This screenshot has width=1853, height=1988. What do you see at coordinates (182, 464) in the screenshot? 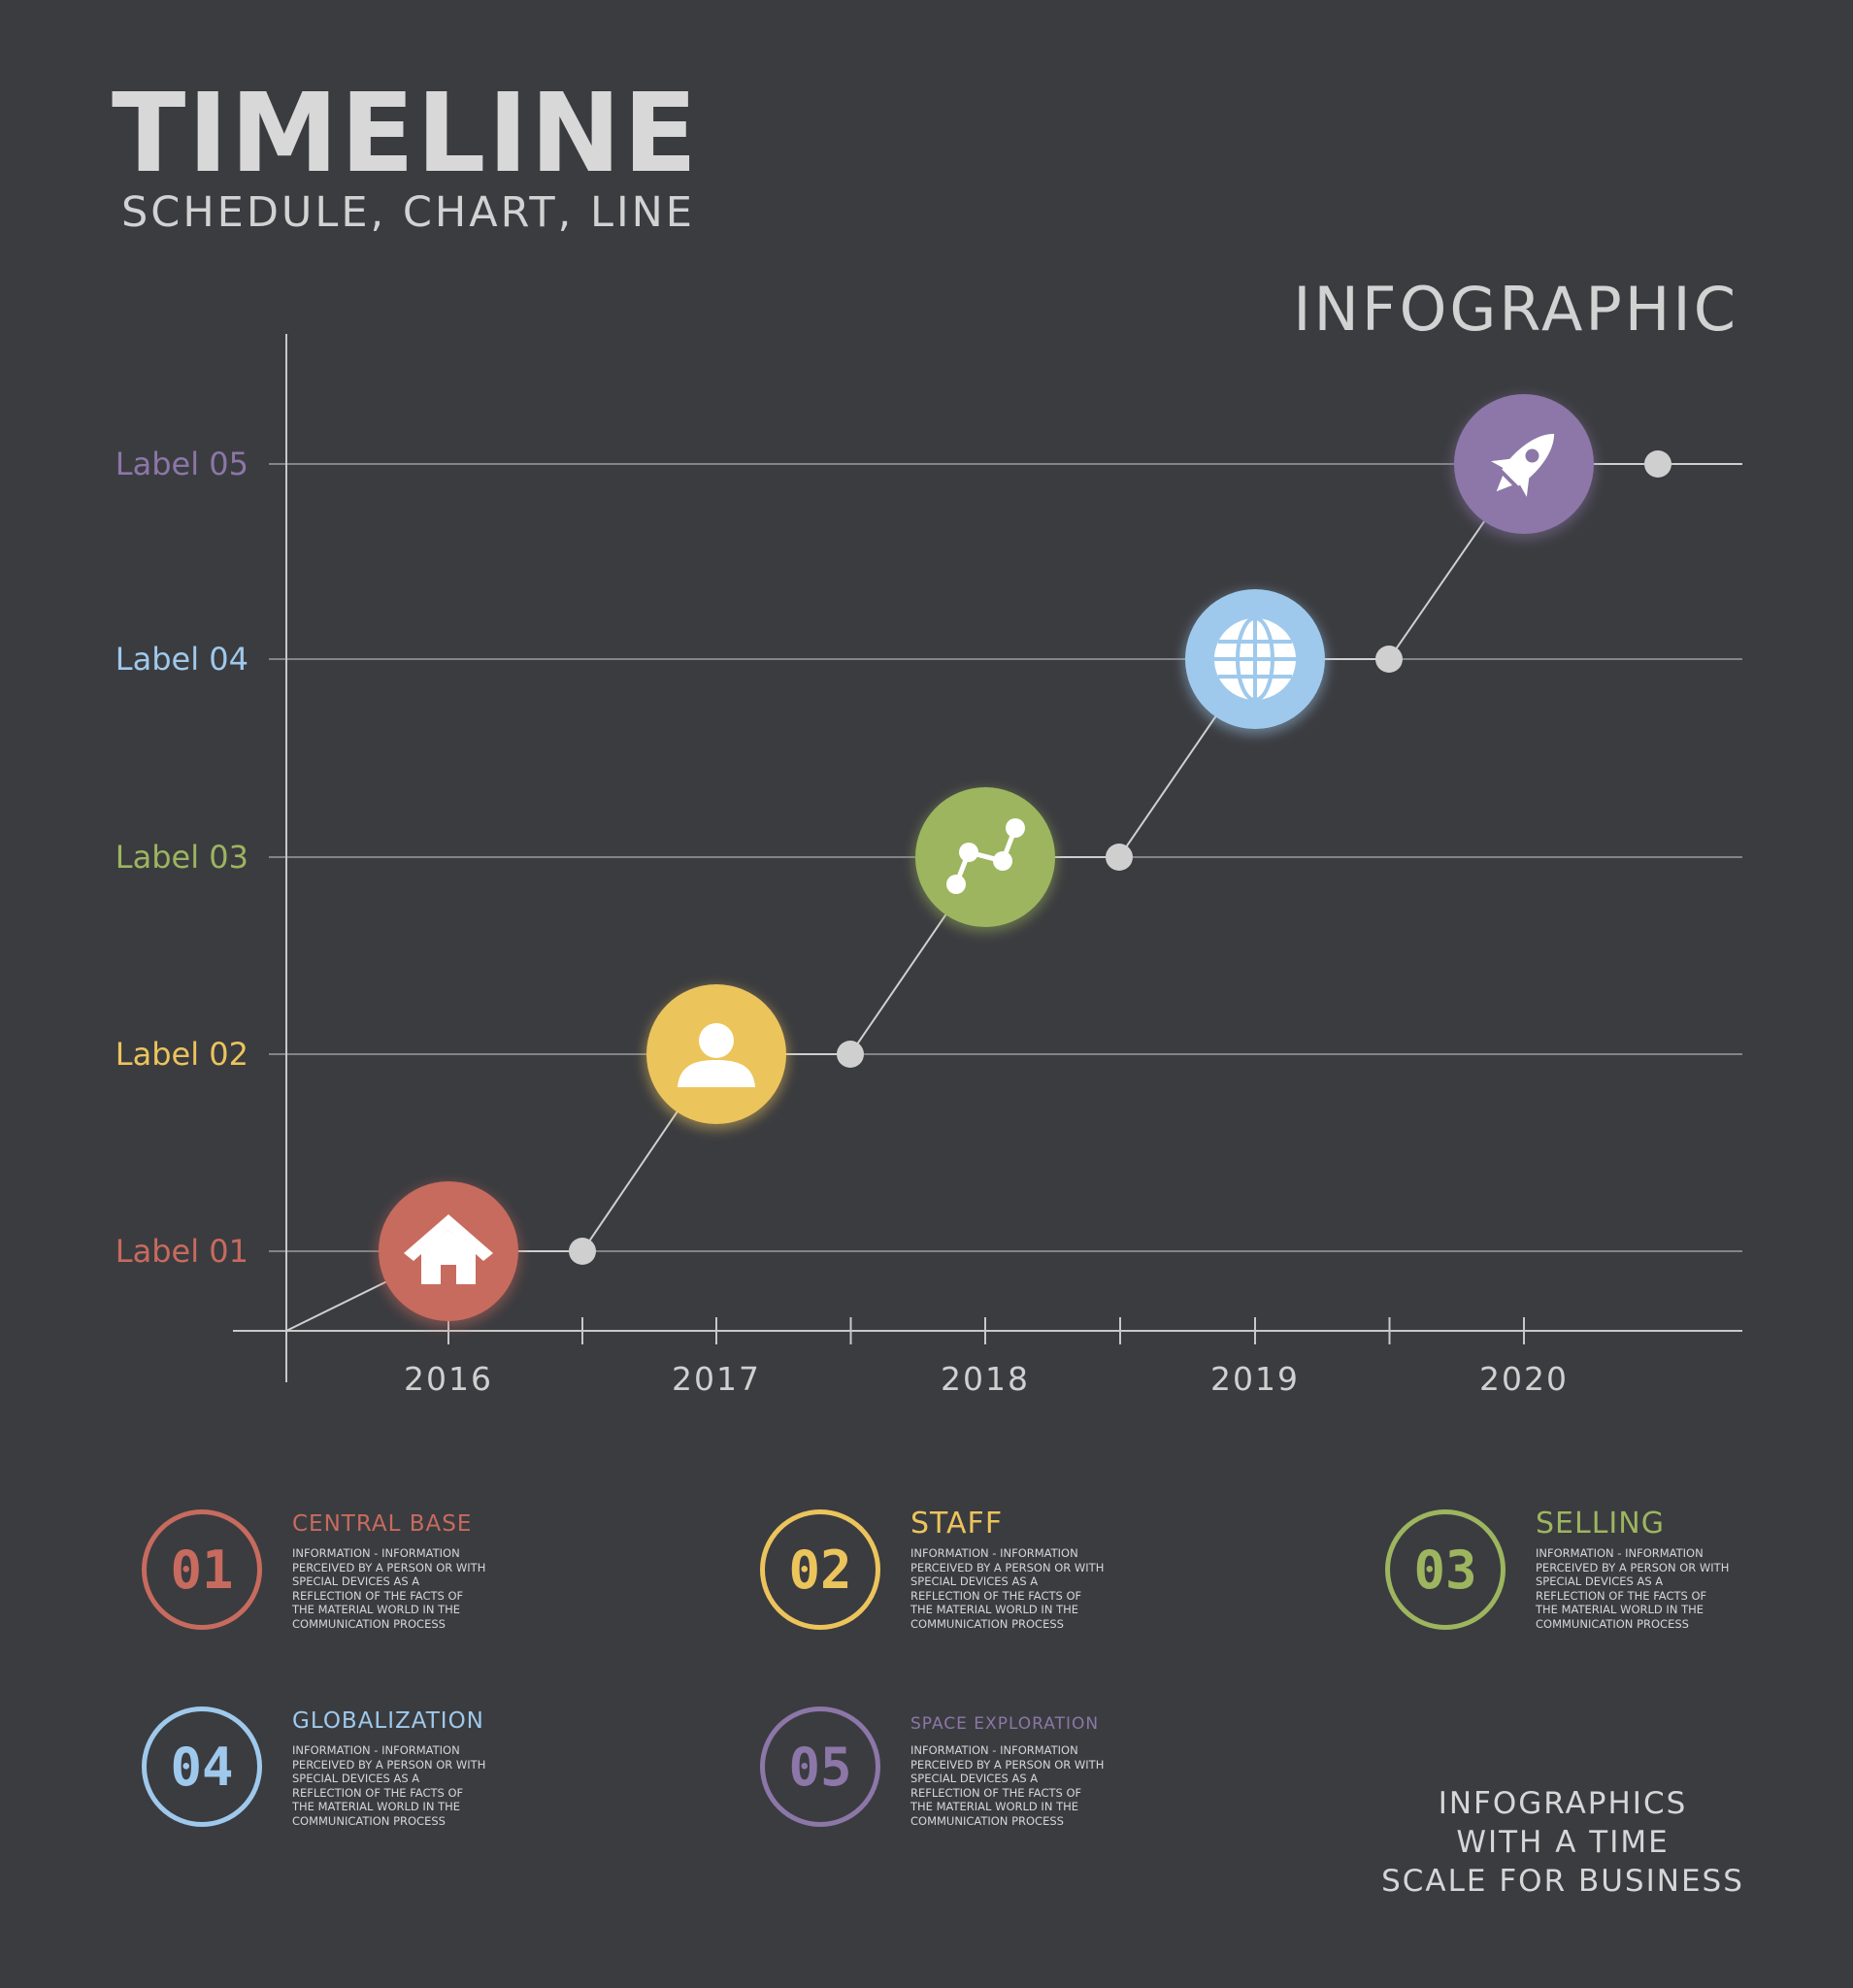
I see `y-tick-label: Label 05` at bounding box center [182, 464].